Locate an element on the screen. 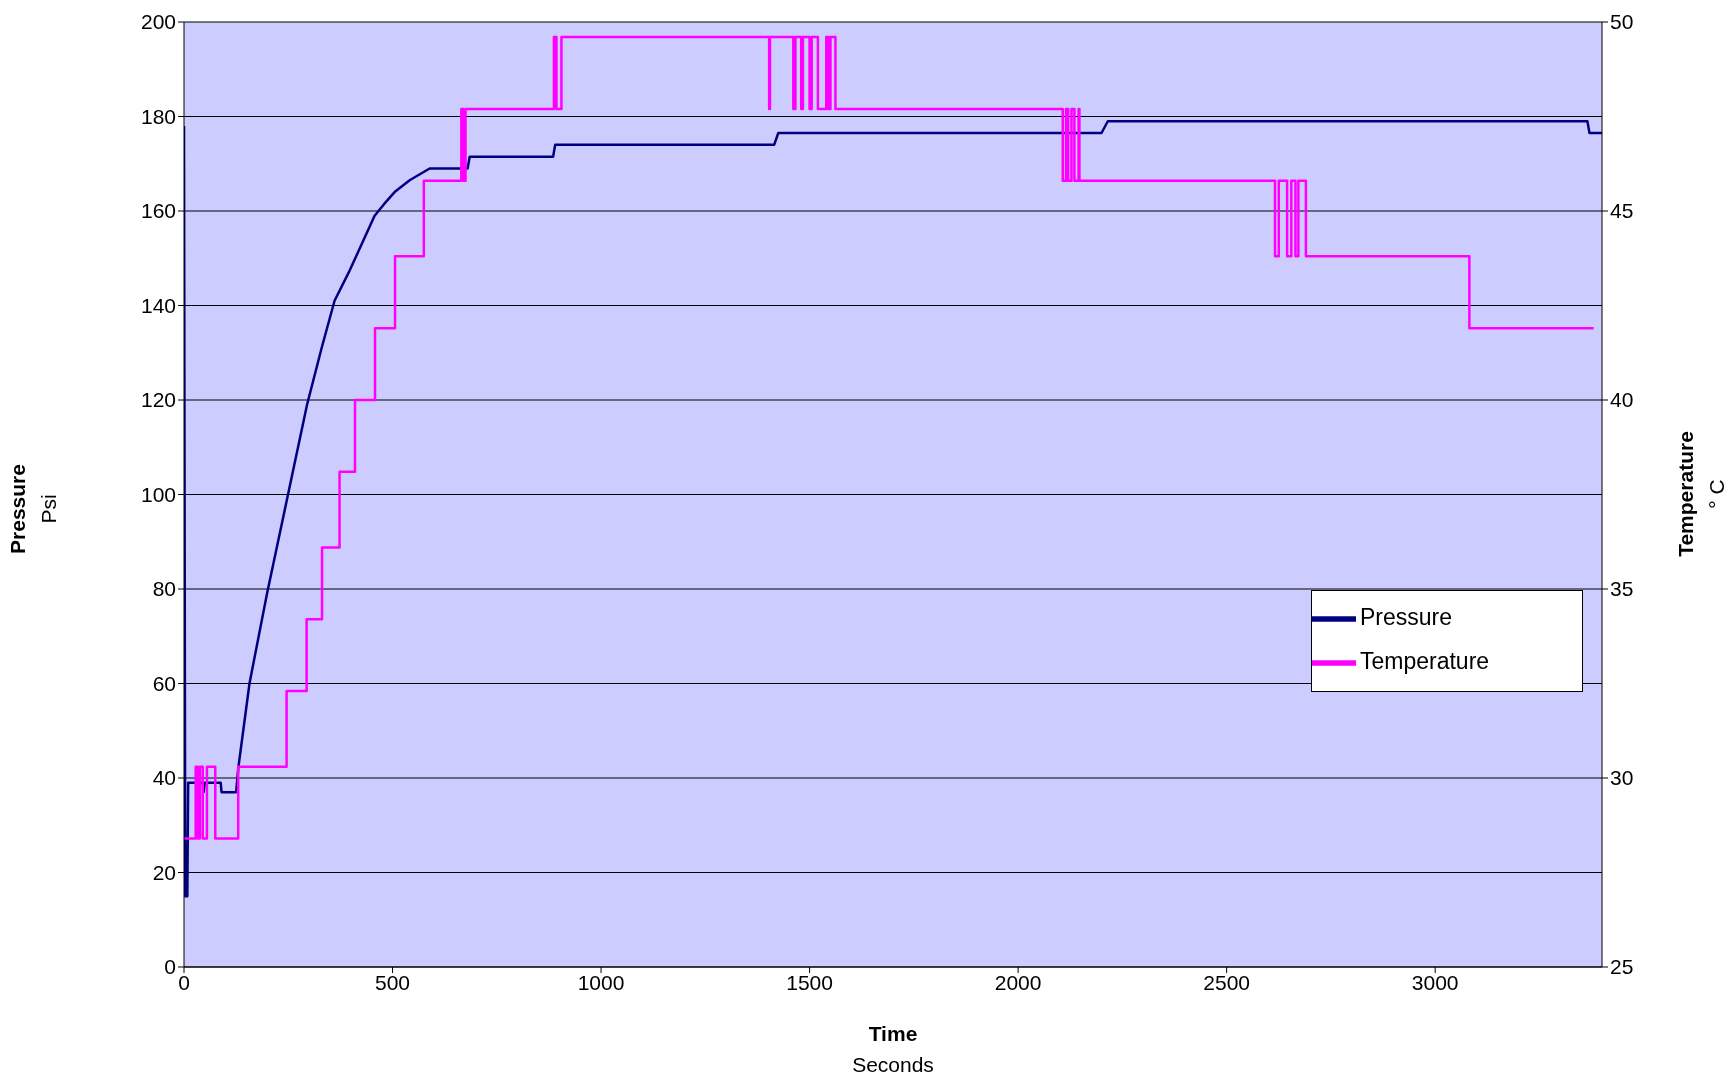 The height and width of the screenshot is (1089, 1731). y-tick-label: 40 is located at coordinates (164, 778).